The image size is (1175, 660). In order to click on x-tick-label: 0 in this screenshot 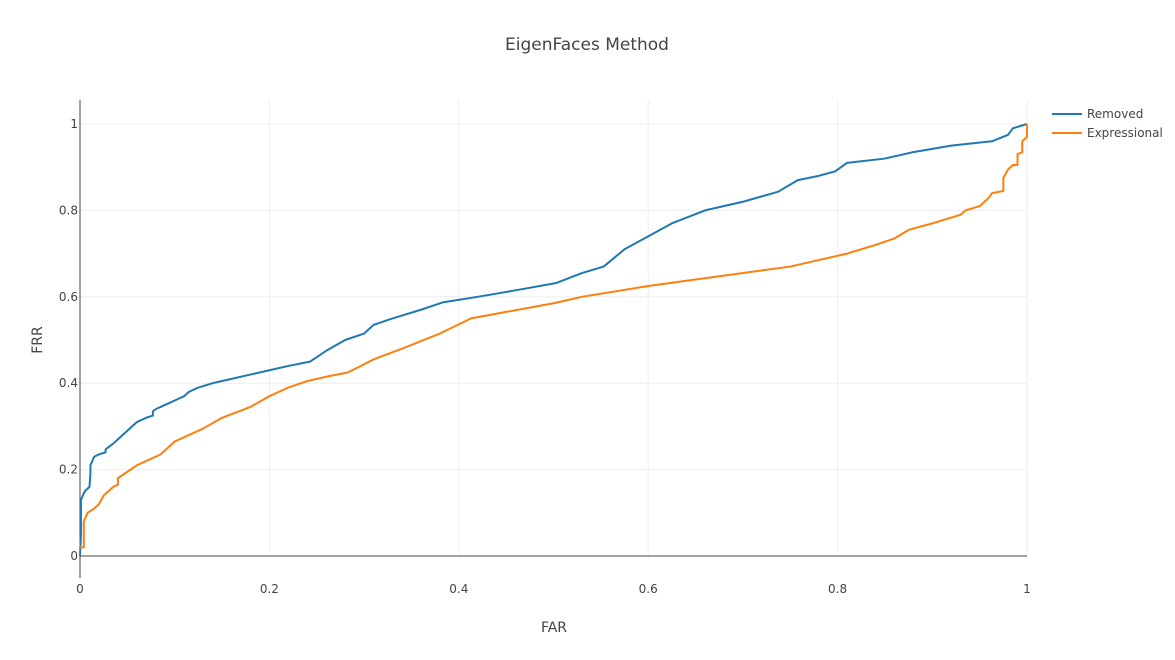, I will do `click(80, 589)`.